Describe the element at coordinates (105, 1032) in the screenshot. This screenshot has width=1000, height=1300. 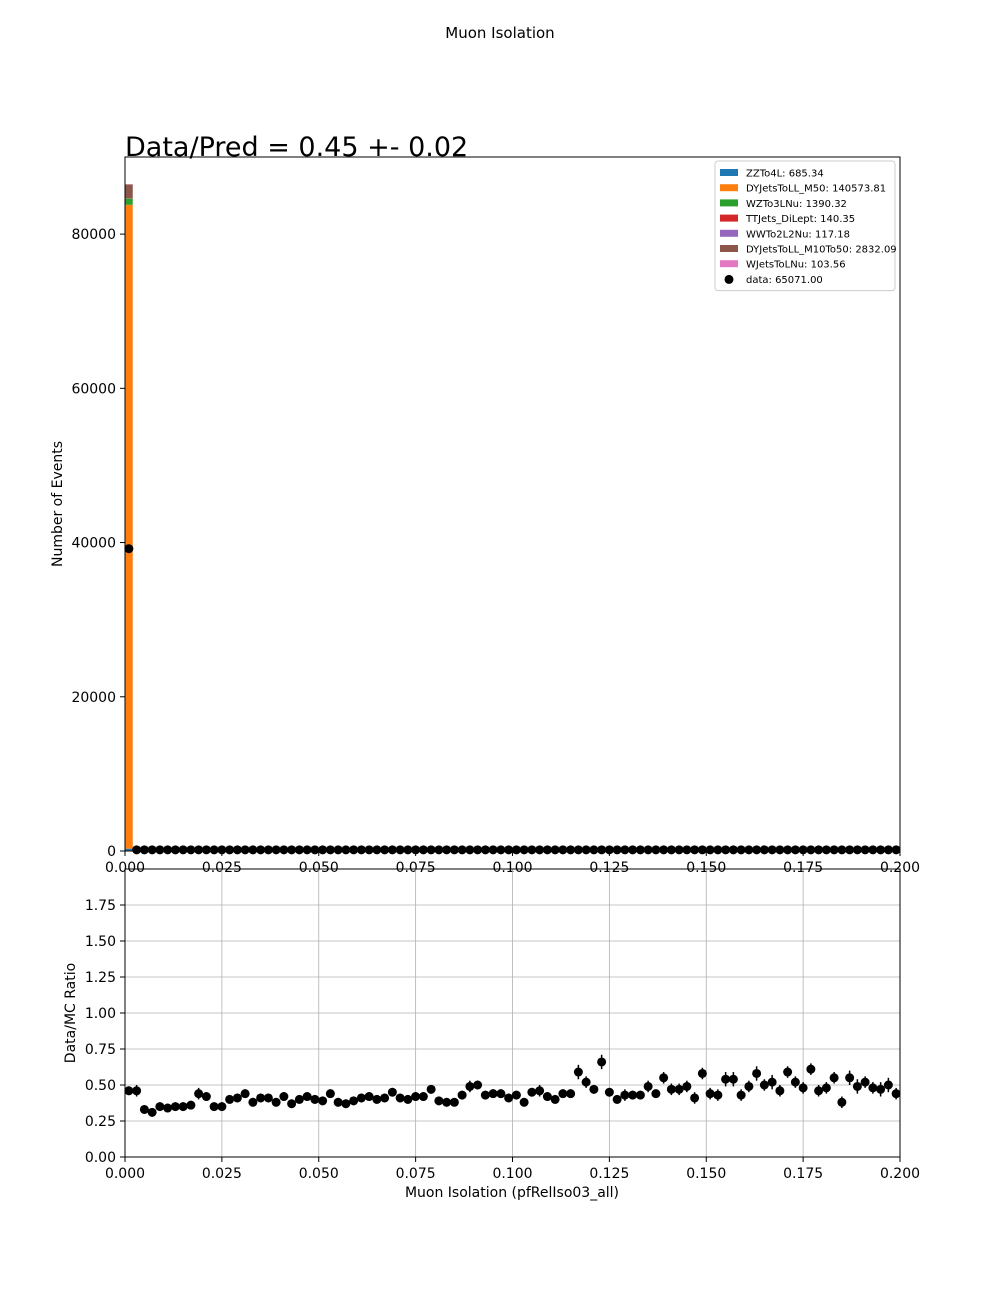
I see `ratio-y-axis-ticks: 0.00 0.25 0.50 0.75 1.00 1.25 1.50 1.75` at that location.